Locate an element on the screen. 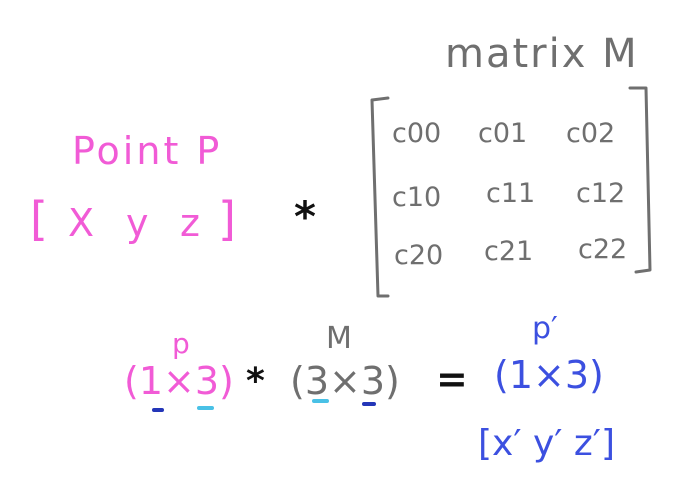 Image resolution: width=698 pixels, height=495 pixels. matrix-cell: c20 is located at coordinates (419, 255).